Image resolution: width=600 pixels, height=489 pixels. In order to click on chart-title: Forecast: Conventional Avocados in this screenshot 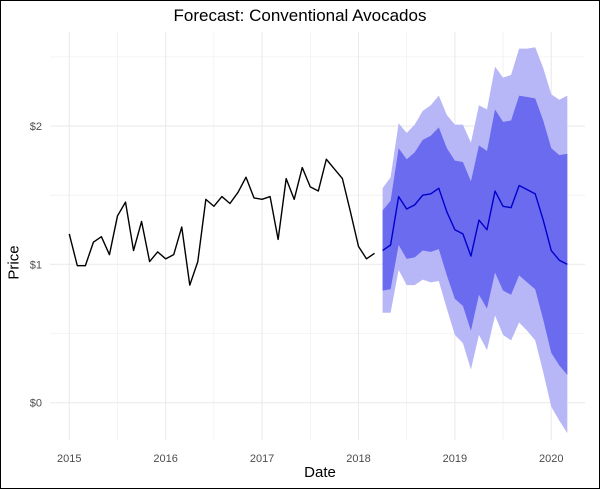, I will do `click(300, 15)`.